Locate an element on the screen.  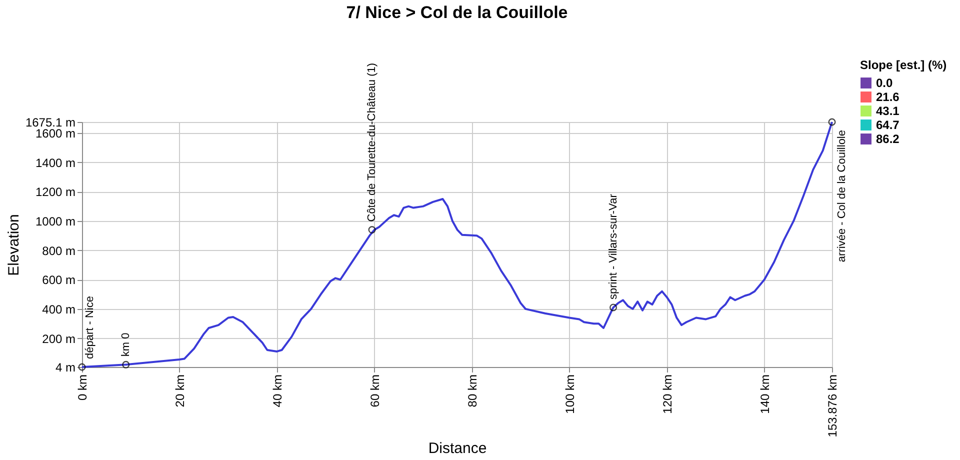
y-tick-label: 400 m is located at coordinates (59, 309).